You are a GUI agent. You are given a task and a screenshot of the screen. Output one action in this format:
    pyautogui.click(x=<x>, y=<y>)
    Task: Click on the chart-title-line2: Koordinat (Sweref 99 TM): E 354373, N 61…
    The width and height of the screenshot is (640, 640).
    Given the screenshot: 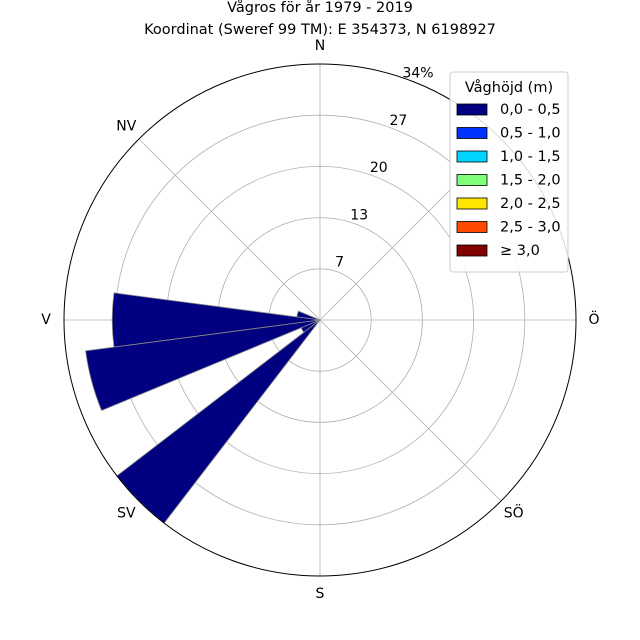 What is the action you would take?
    pyautogui.click(x=320, y=30)
    